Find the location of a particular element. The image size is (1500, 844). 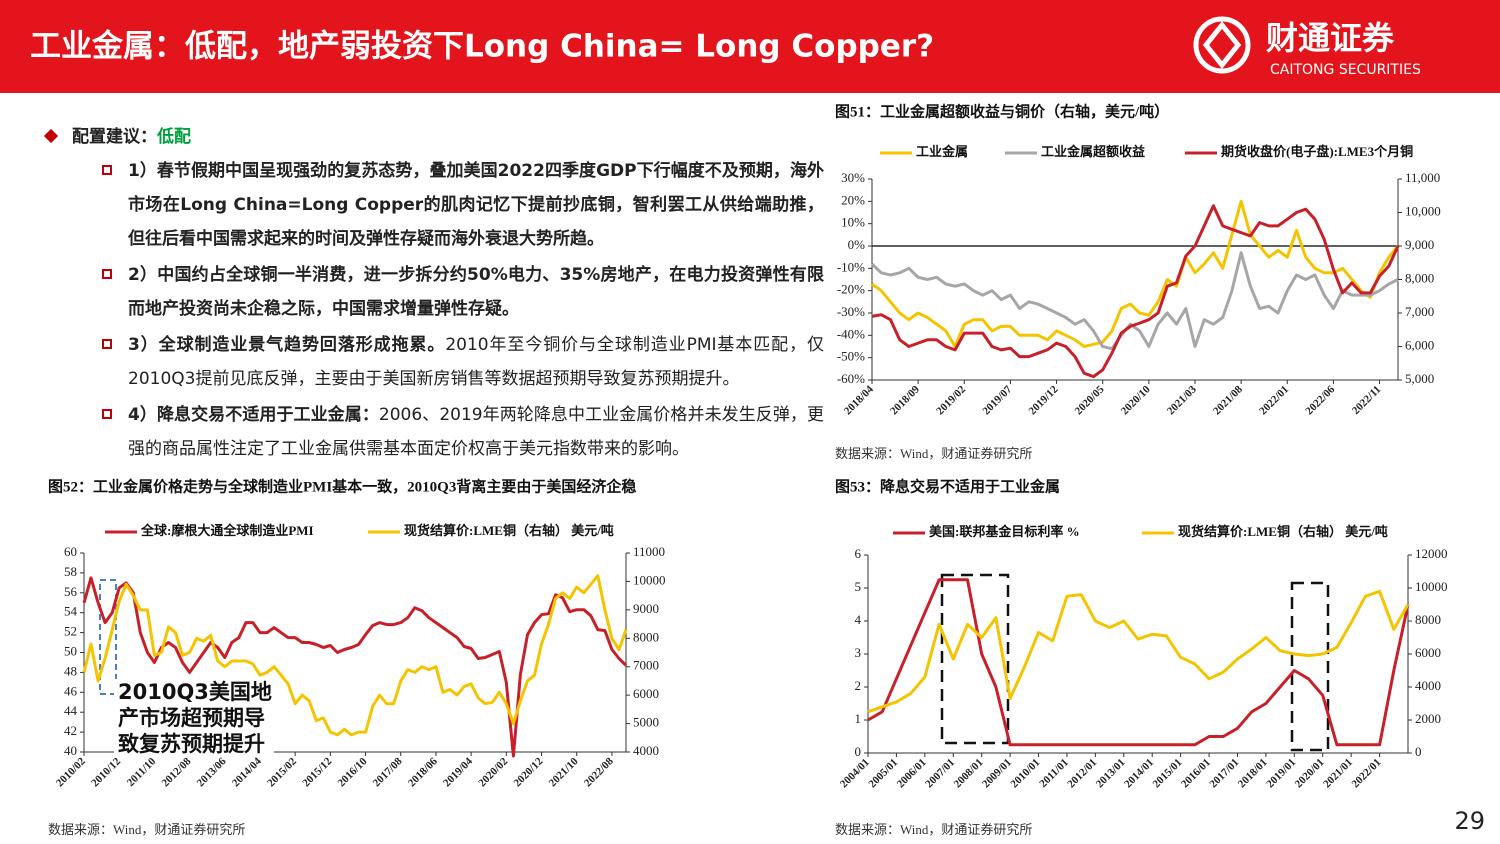

y-tick-label: -60% is located at coordinates (851, 378).